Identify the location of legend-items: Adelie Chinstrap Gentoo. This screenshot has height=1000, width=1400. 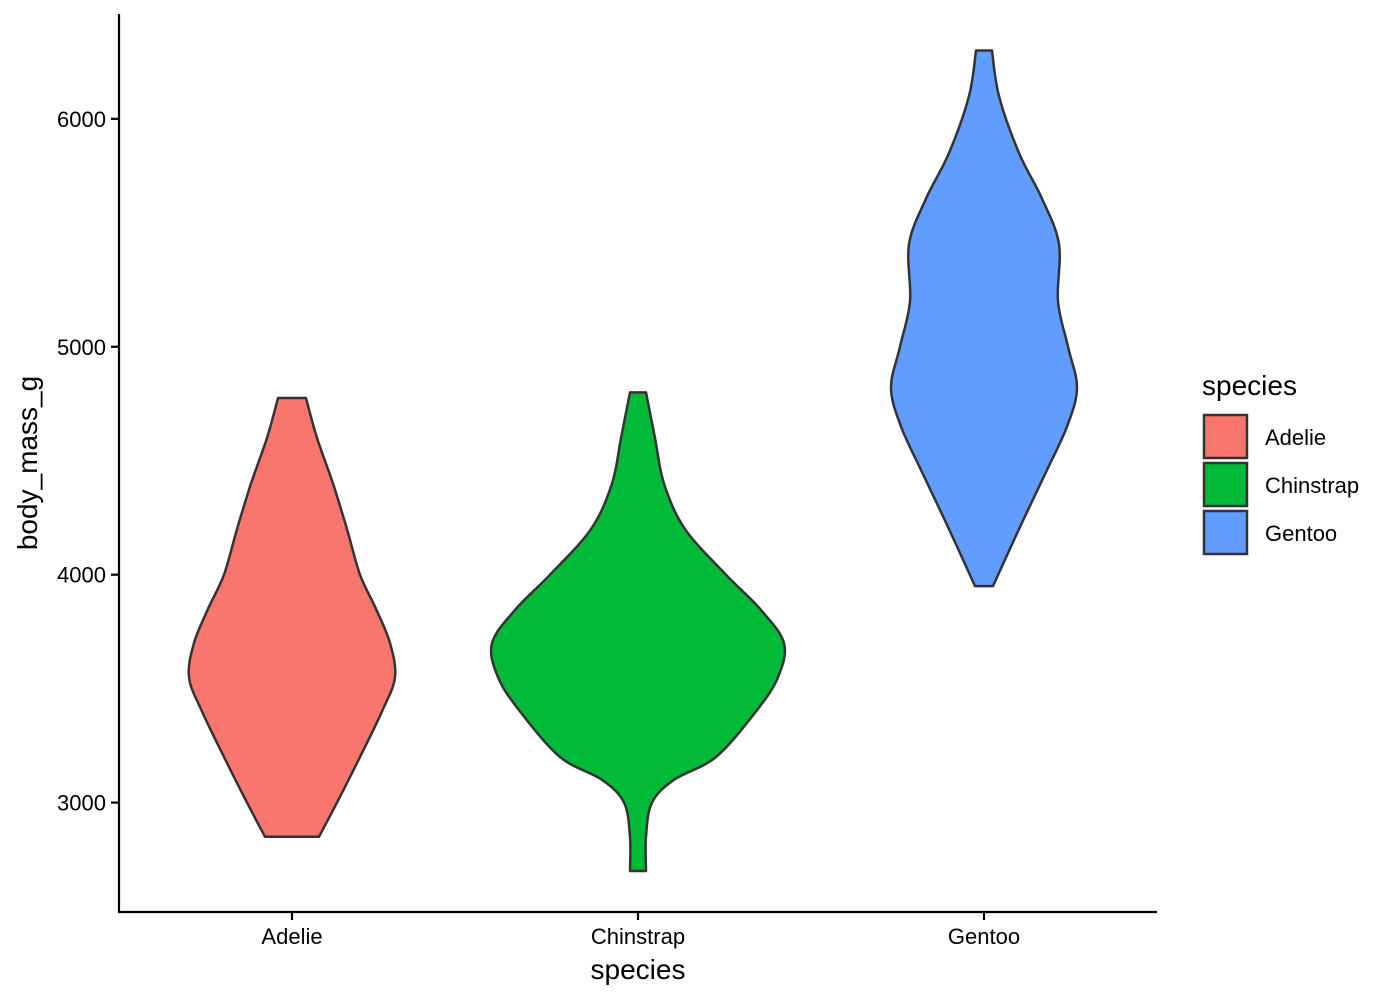
(1280, 484).